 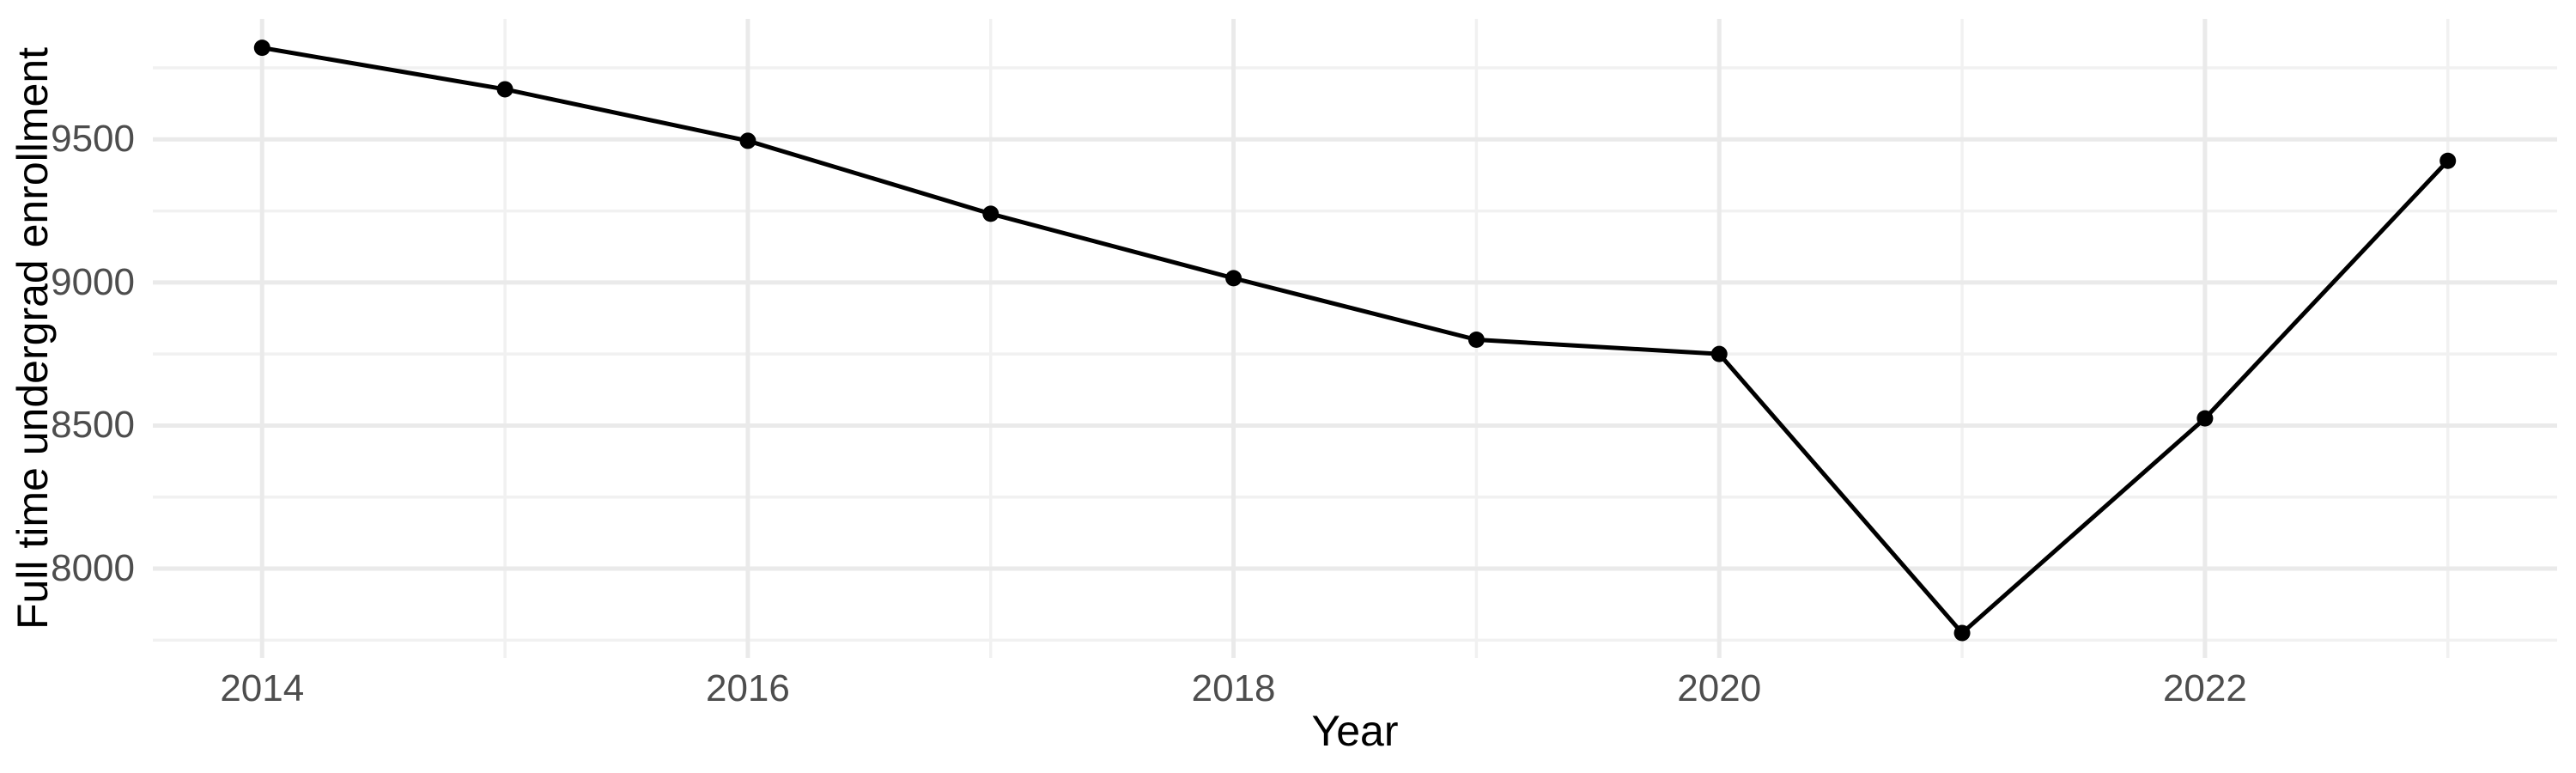 What do you see at coordinates (1355, 731) in the screenshot?
I see `x-axis-title: Year` at bounding box center [1355, 731].